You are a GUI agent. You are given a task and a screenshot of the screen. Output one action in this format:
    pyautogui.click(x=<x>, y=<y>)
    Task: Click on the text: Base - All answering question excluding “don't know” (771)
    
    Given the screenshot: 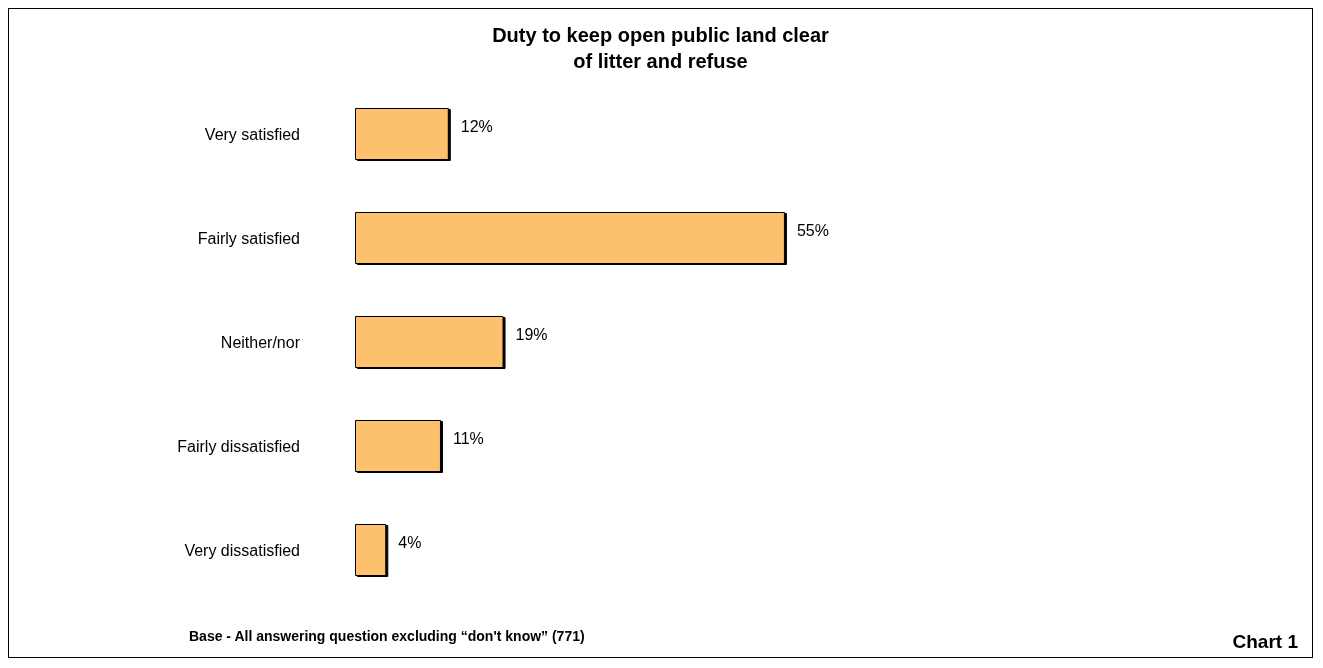 What is the action you would take?
    pyautogui.click(x=387, y=636)
    